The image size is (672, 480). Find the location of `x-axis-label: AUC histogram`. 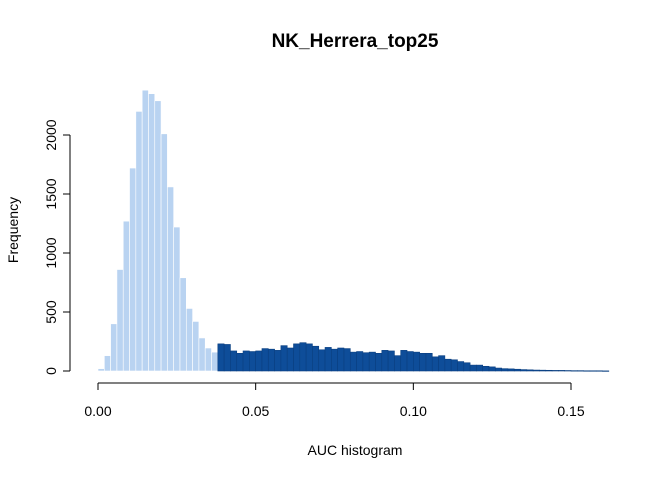

x-axis-label: AUC histogram is located at coordinates (355, 450).